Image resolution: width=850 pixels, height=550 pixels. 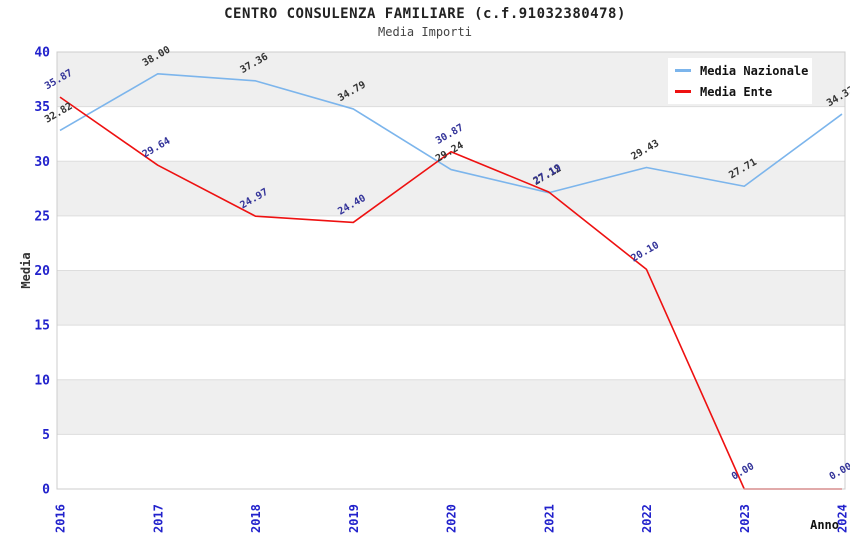 What do you see at coordinates (42, 53) in the screenshot?
I see `y-tick-label: 40` at bounding box center [42, 53].